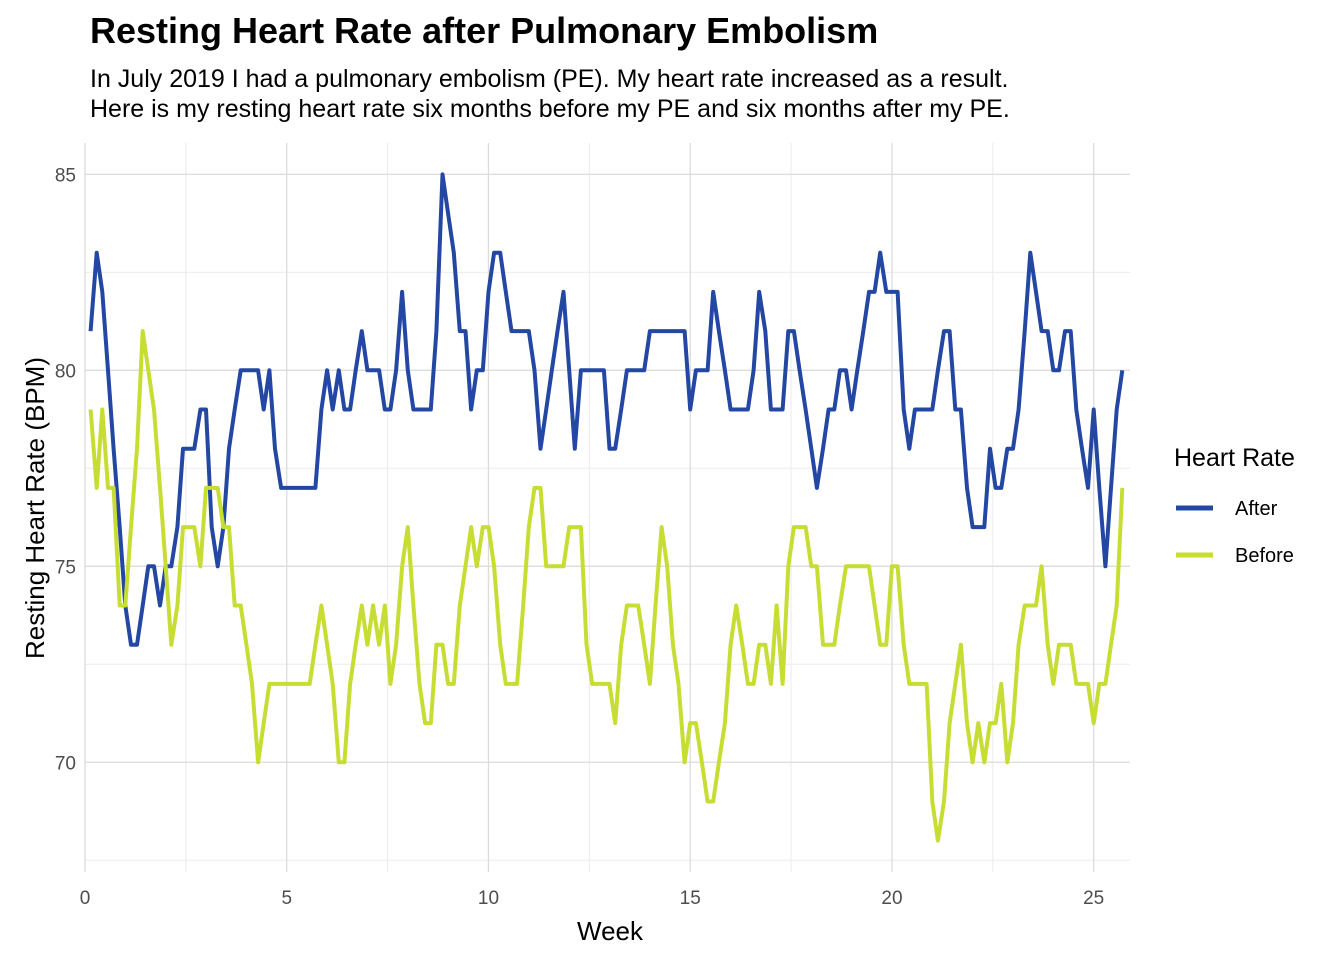  What do you see at coordinates (65, 763) in the screenshot?
I see `y-tick-label: 70` at bounding box center [65, 763].